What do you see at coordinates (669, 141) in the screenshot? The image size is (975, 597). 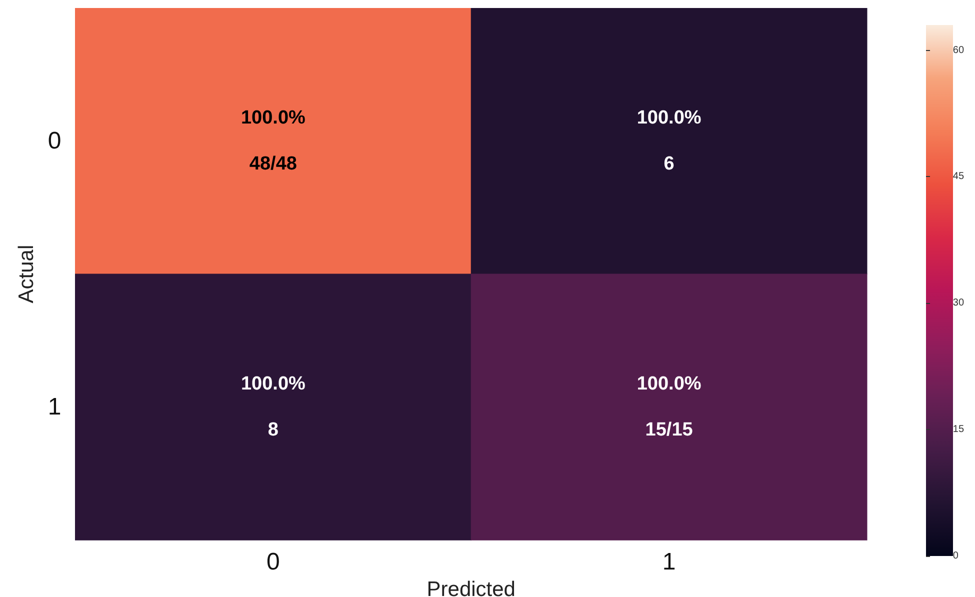 I see `text: 100.0% 6` at bounding box center [669, 141].